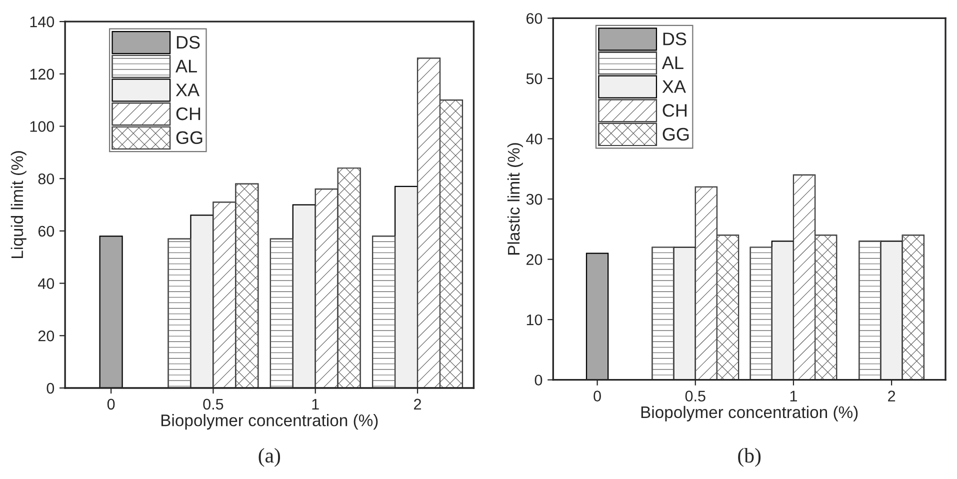 The height and width of the screenshot is (479, 957). What do you see at coordinates (46, 178) in the screenshot?
I see `y-tick-label: 80` at bounding box center [46, 178].